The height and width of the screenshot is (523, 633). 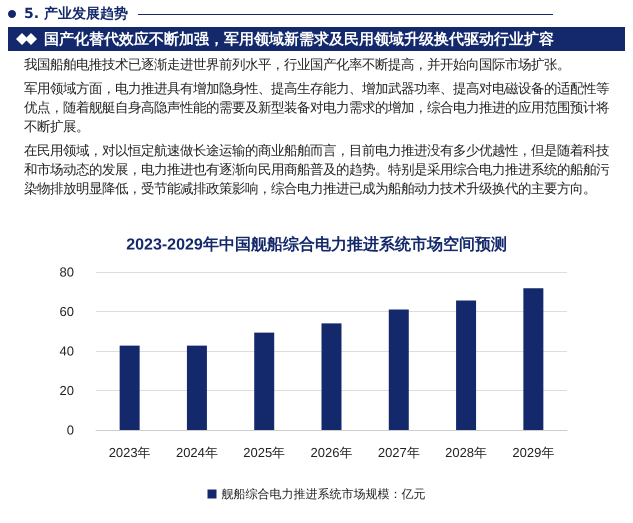 I want to click on text: 国产化替代效应不断加强，军用领域新需求及民用领域升级换代驱动行业扩容, so click(x=299, y=39).